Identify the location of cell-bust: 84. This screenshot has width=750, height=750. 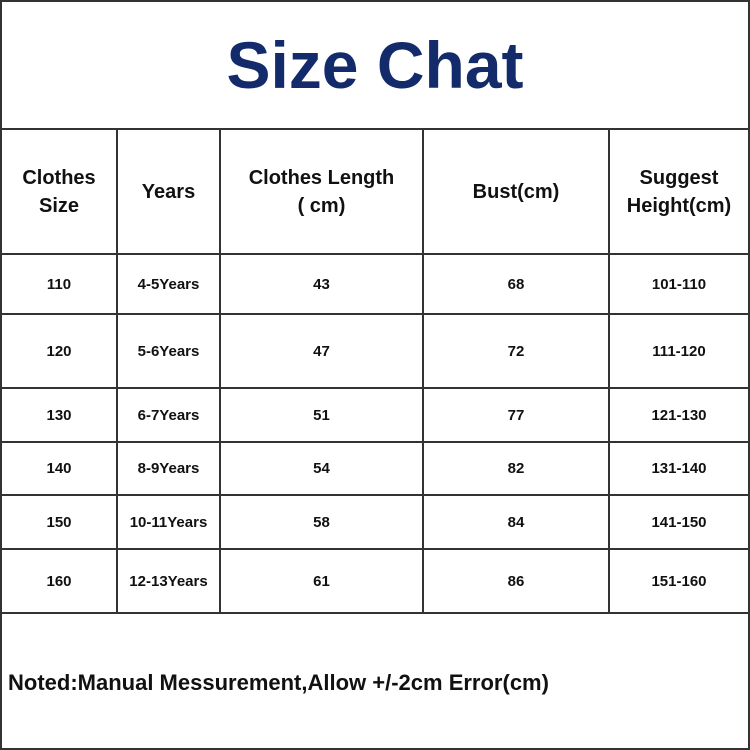
(516, 522).